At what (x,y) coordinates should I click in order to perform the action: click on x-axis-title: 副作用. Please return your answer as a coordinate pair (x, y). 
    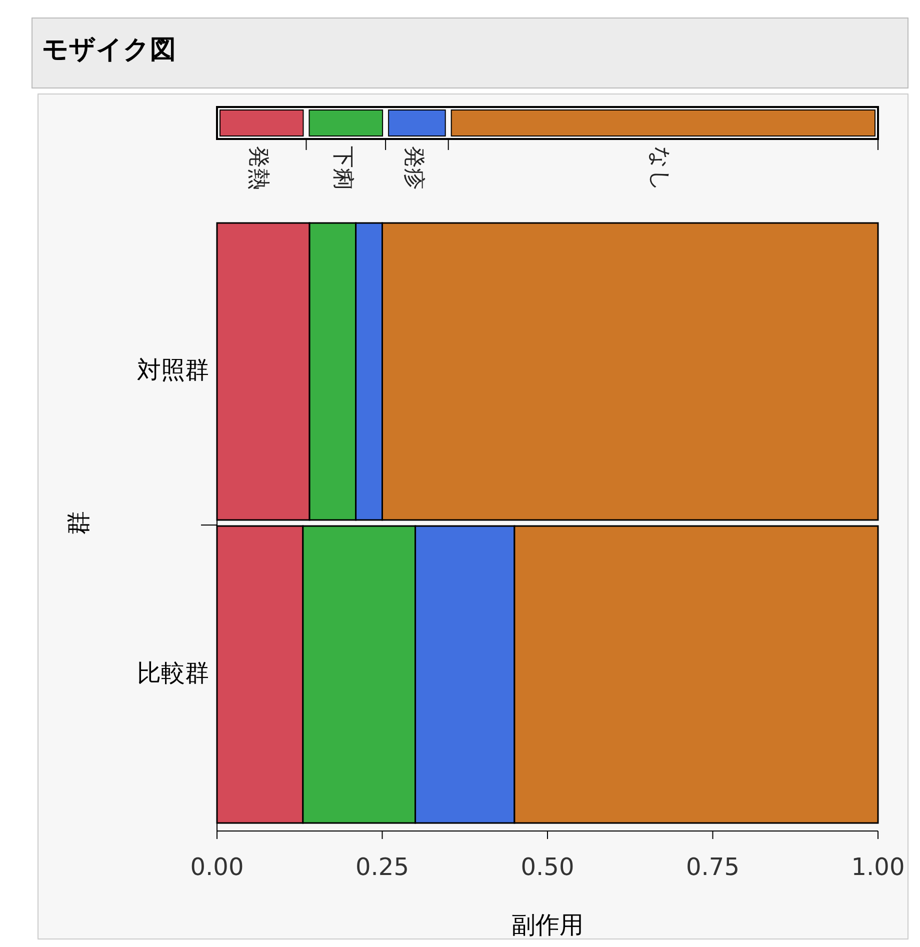
    Looking at the image, I should click on (548, 925).